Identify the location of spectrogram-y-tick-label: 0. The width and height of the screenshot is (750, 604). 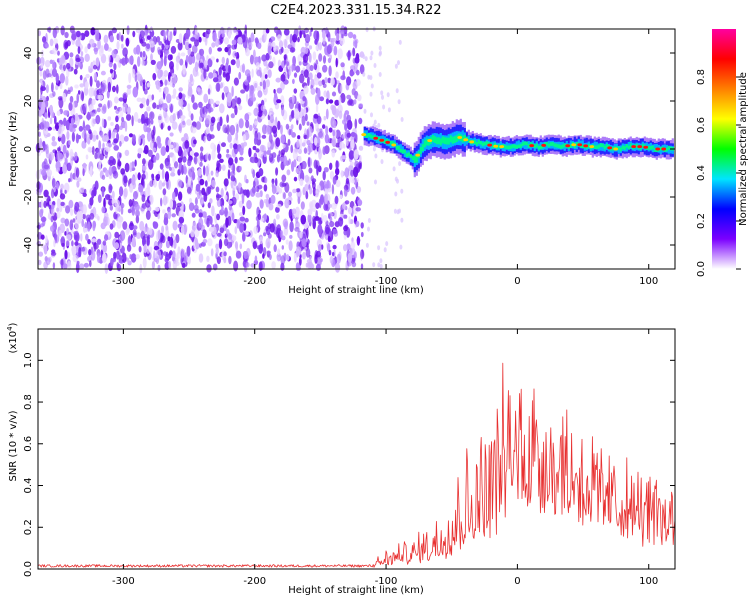
(28, 149).